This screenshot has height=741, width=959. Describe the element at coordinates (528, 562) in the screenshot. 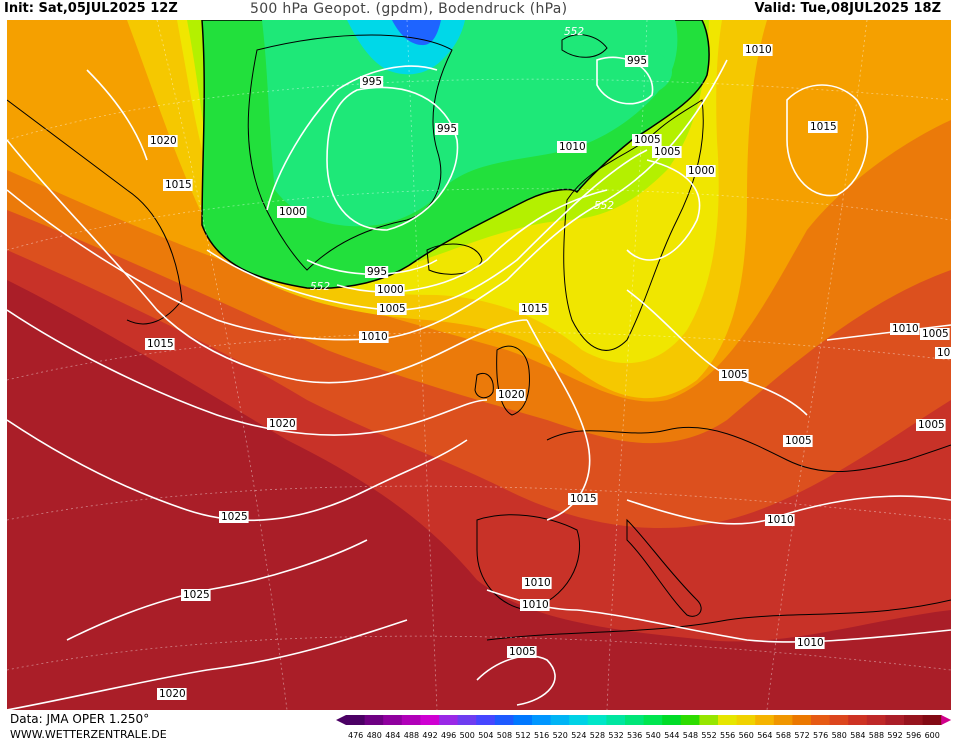

I see `coast-iberia` at that location.